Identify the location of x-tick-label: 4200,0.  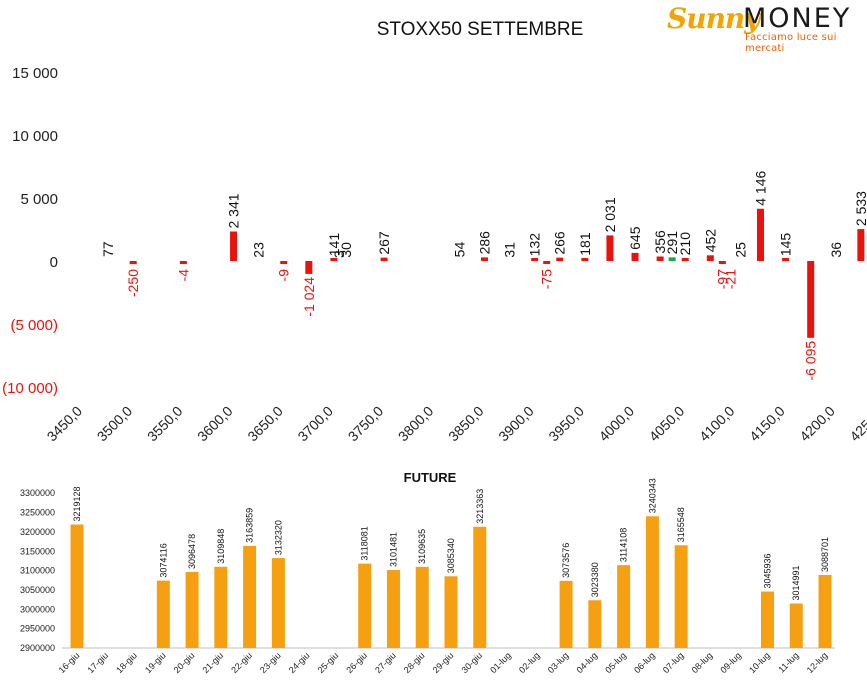
(817, 424).